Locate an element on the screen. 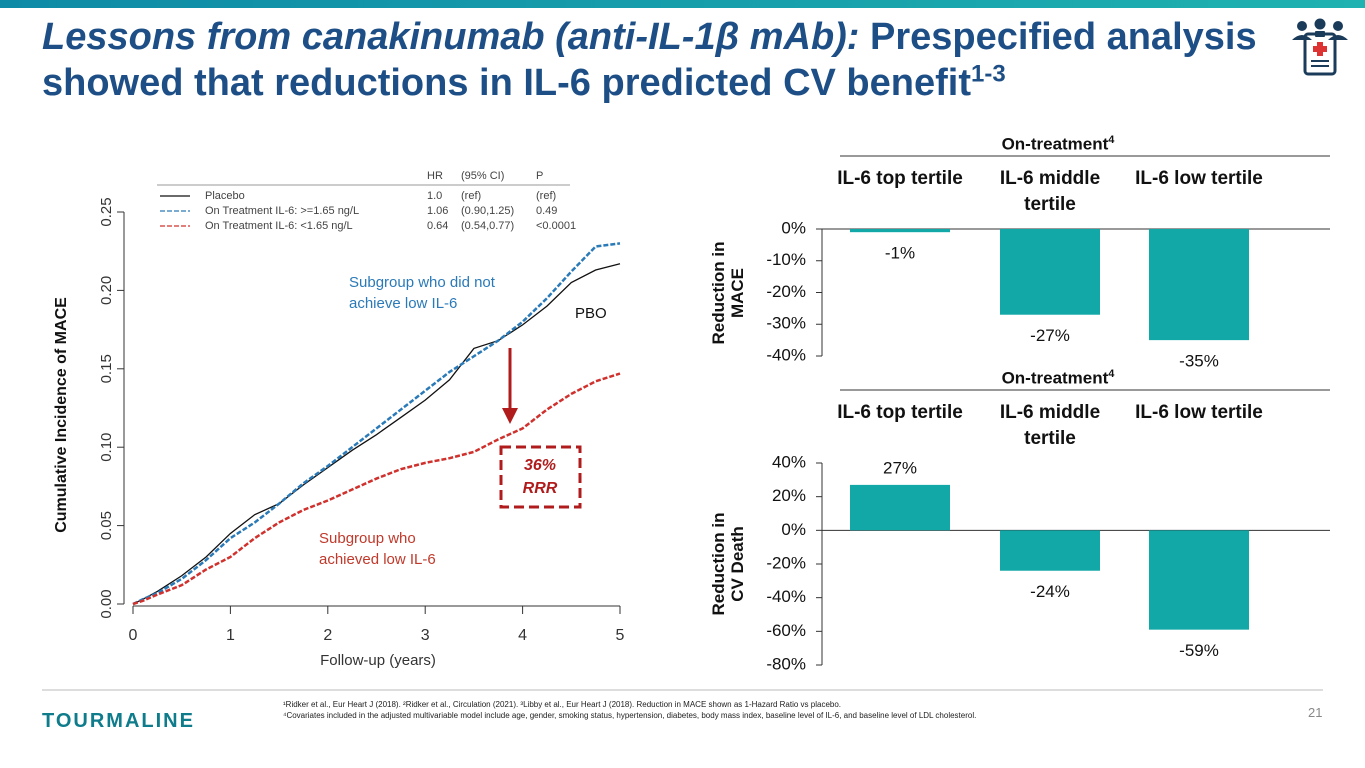 Image resolution: width=1365 pixels, height=768 pixels. value-label: 27% is located at coordinates (900, 467).